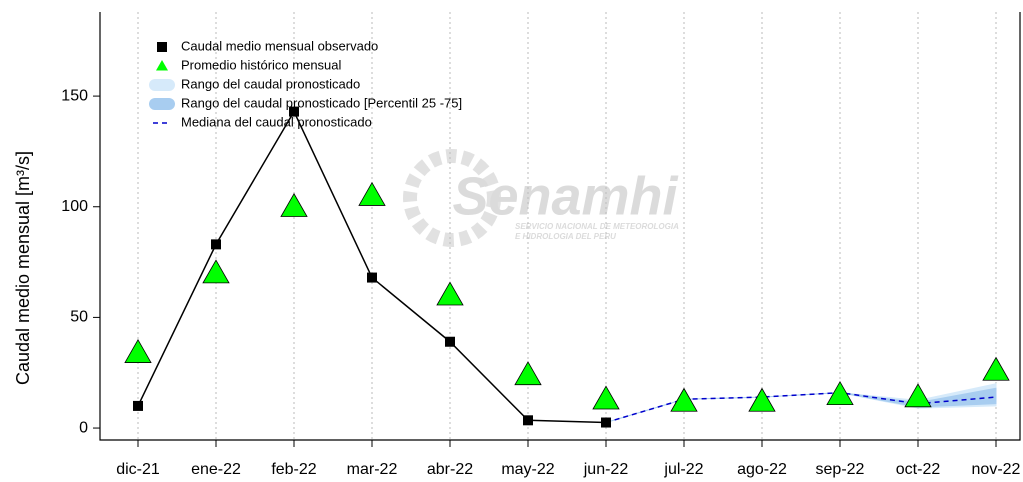 The height and width of the screenshot is (482, 1023). Describe the element at coordinates (276, 121) in the screenshot. I see `legend-label: Mediana del caudal pronosticado` at that location.